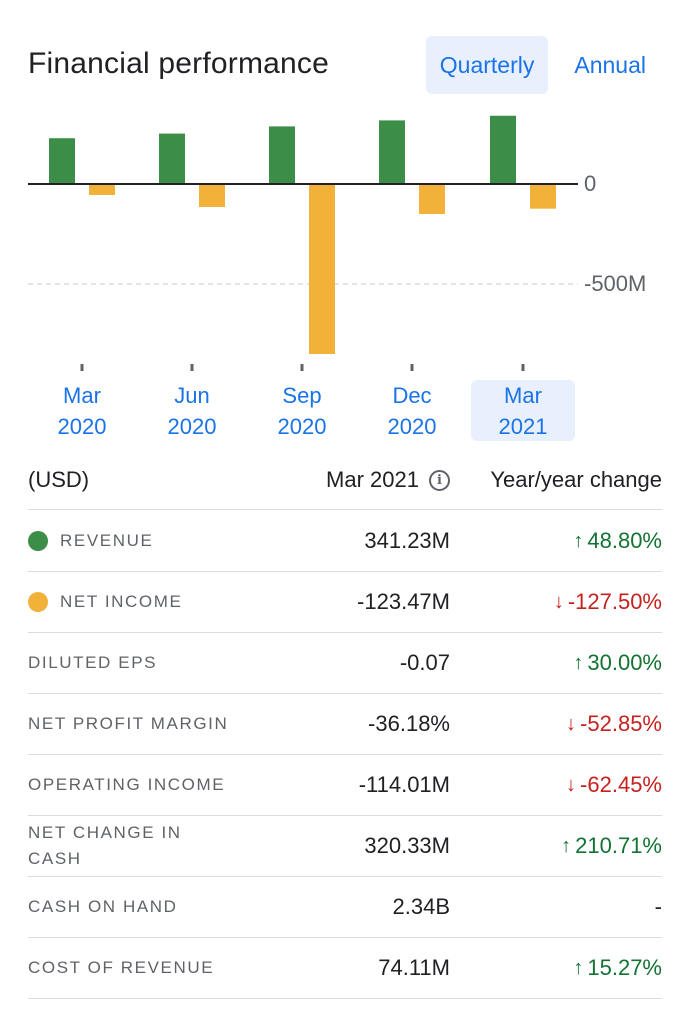 This screenshot has height=1024, width=688. Describe the element at coordinates (624, 967) in the screenshot. I see `row-change-text: 15.27%` at that location.